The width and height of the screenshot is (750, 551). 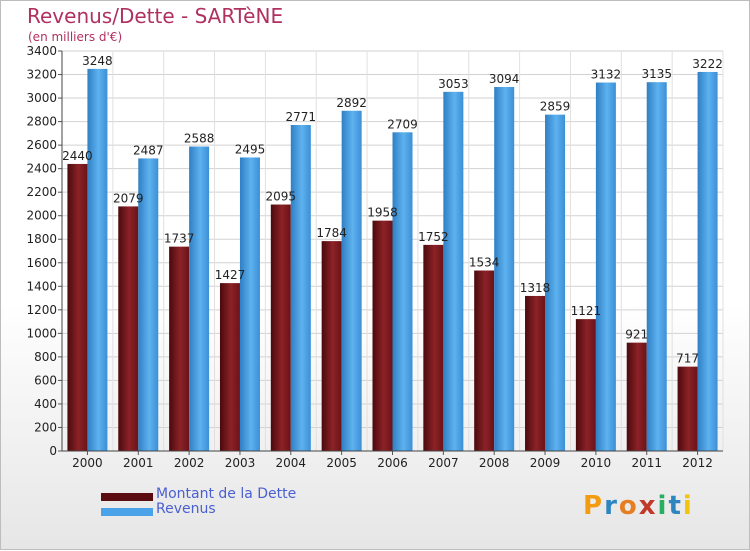 What do you see at coordinates (45, 357) in the screenshot?
I see `y-tick-label: 800` at bounding box center [45, 357].